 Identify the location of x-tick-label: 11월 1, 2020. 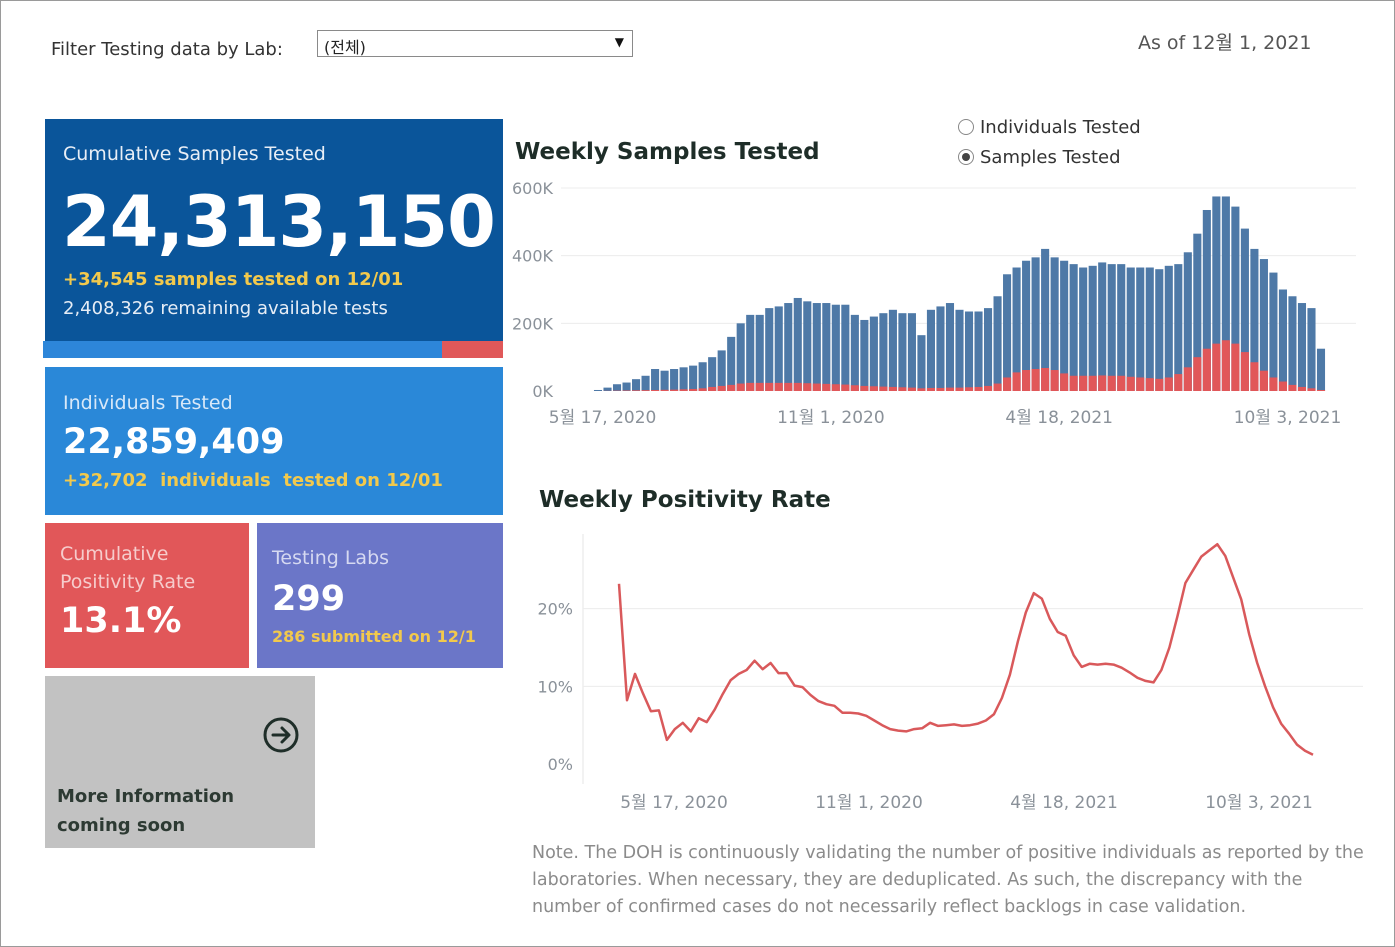
(869, 803).